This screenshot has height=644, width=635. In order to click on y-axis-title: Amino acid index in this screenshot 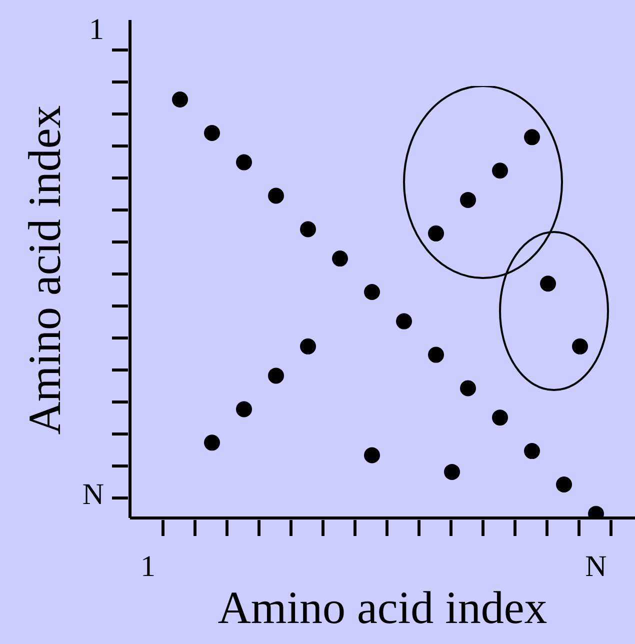, I will do `click(44, 270)`.